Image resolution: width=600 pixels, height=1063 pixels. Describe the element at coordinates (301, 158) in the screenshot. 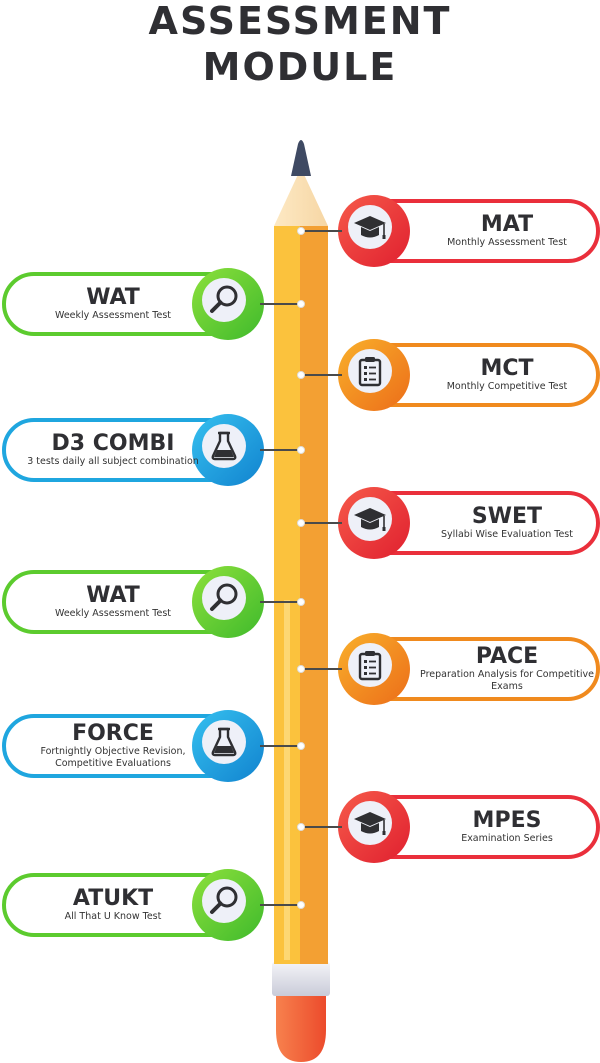

I see `pencil-lead` at that location.